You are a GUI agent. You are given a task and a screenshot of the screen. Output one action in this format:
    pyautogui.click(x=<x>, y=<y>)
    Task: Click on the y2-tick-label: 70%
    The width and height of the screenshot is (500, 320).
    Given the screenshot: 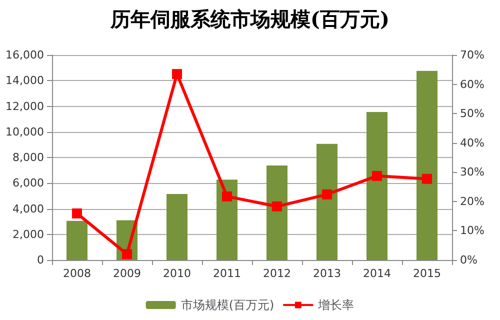 What is the action you would take?
    pyautogui.click(x=472, y=55)
    